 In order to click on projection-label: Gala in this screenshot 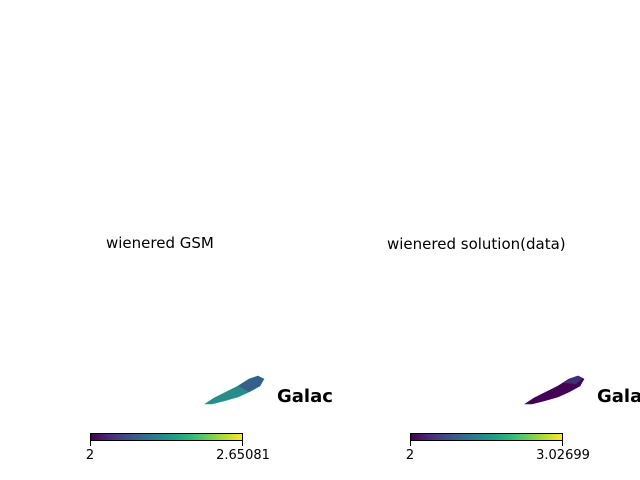, I will do `click(618, 396)`.